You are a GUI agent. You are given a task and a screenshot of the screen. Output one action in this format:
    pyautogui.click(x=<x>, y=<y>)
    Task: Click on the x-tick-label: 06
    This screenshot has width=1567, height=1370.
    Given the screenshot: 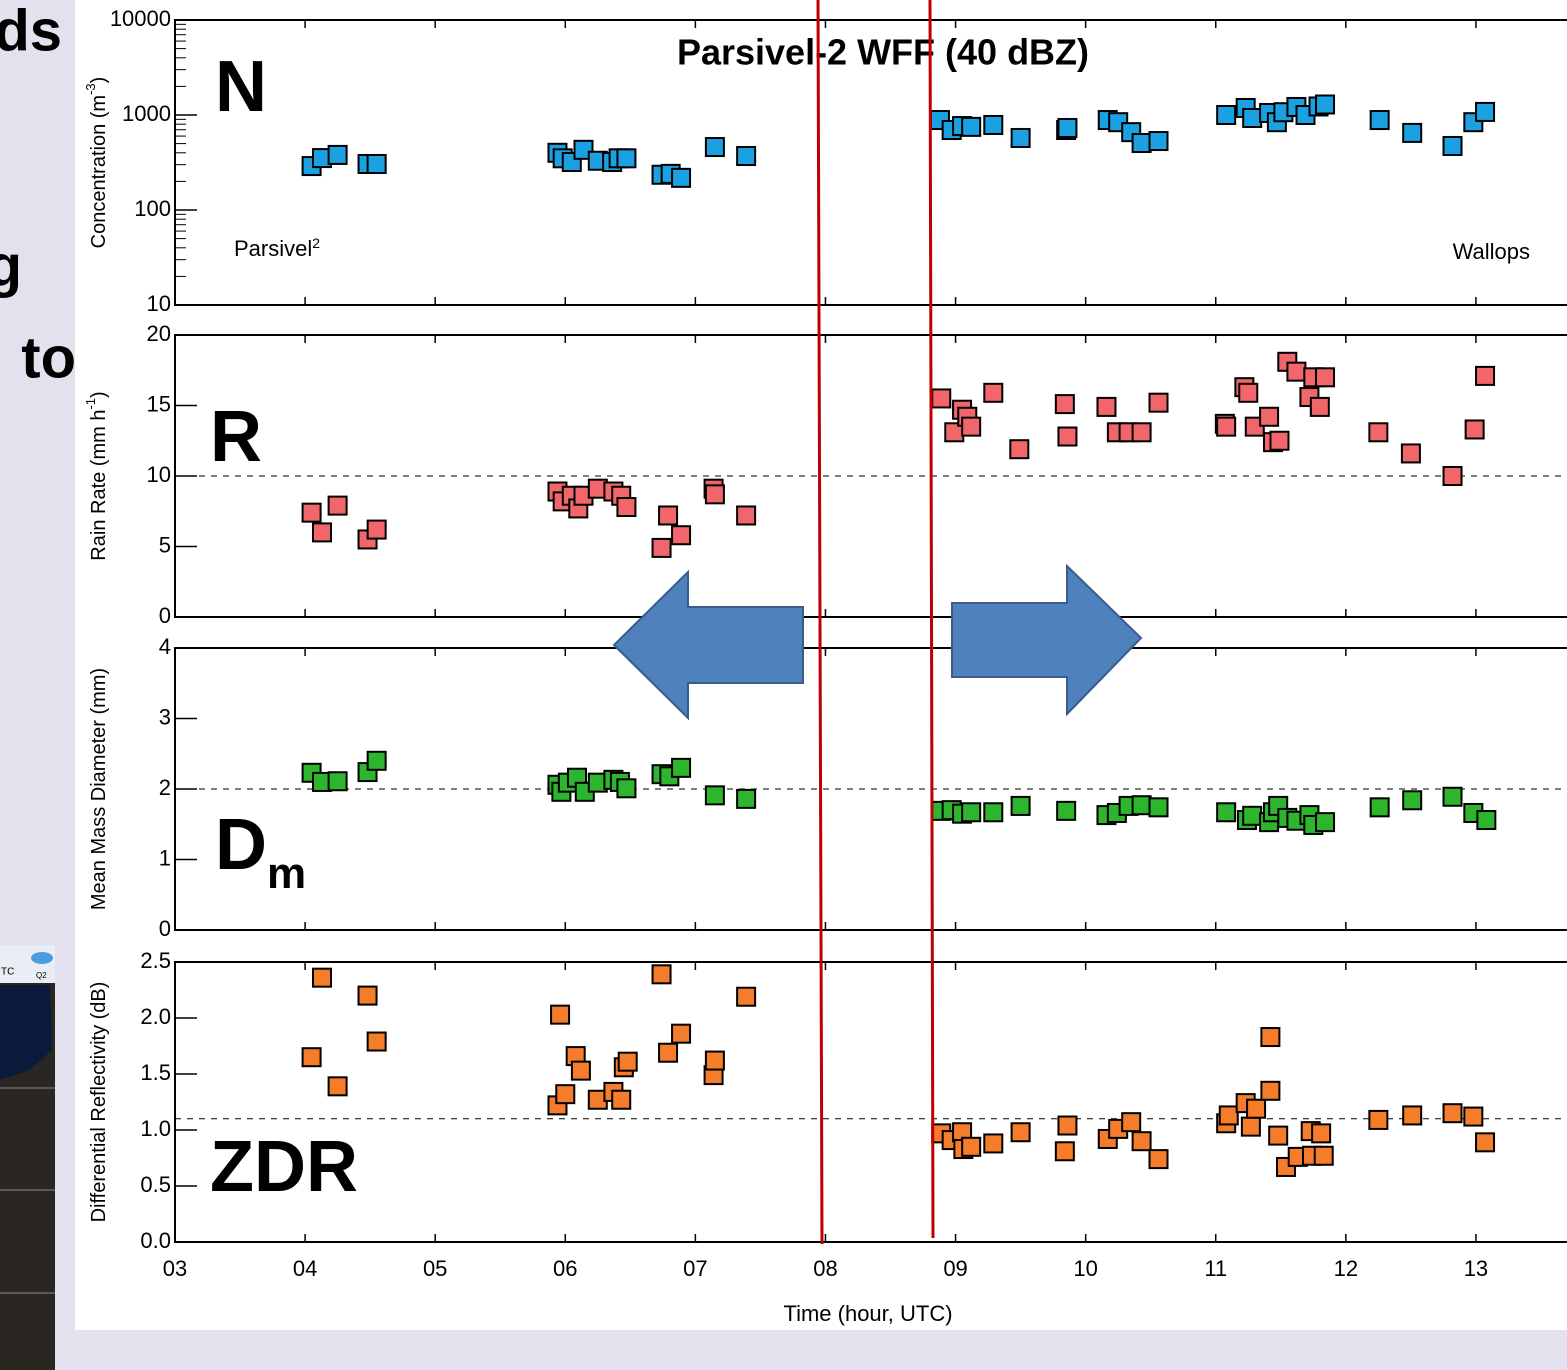 What is the action you would take?
    pyautogui.click(x=565, y=1268)
    